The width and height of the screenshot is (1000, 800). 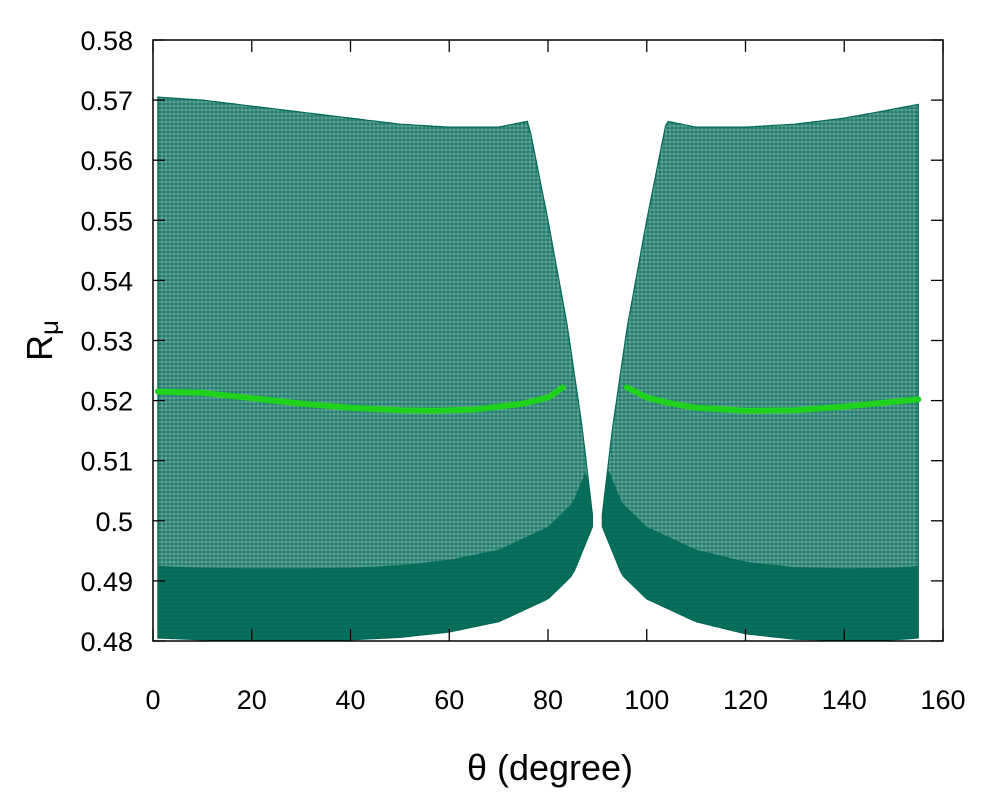 What do you see at coordinates (106, 41) in the screenshot?
I see `y-tick-label: 0.58` at bounding box center [106, 41].